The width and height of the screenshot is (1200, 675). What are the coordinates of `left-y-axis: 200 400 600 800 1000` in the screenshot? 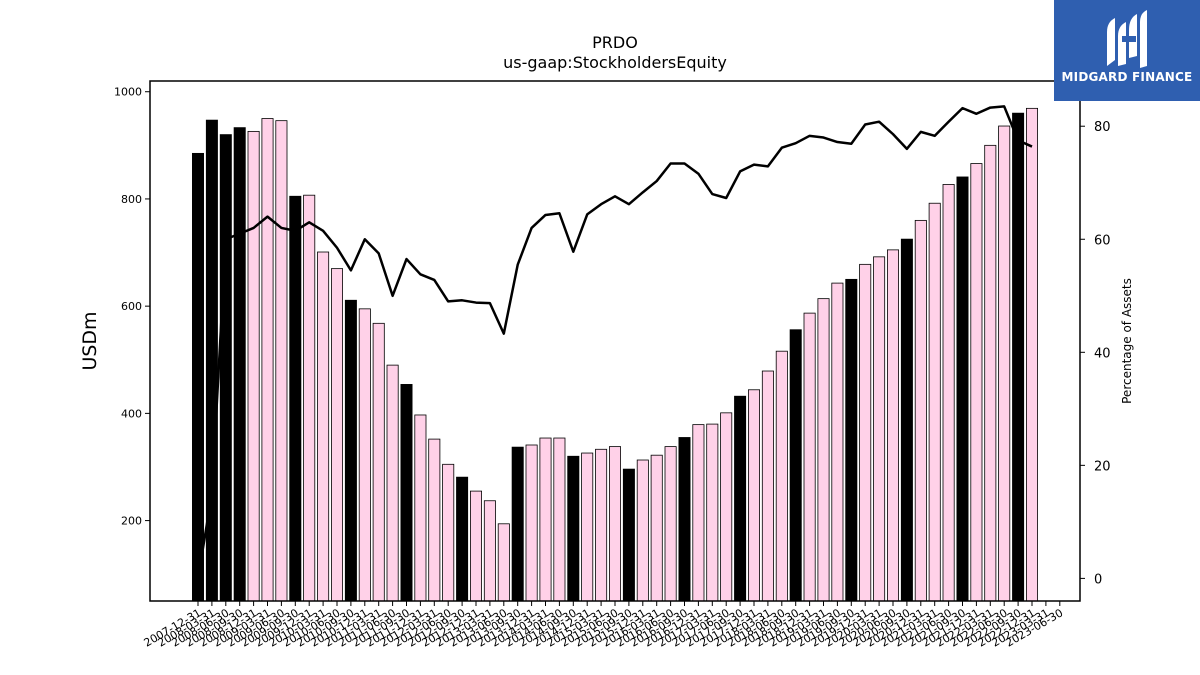 It's located at (132, 307).